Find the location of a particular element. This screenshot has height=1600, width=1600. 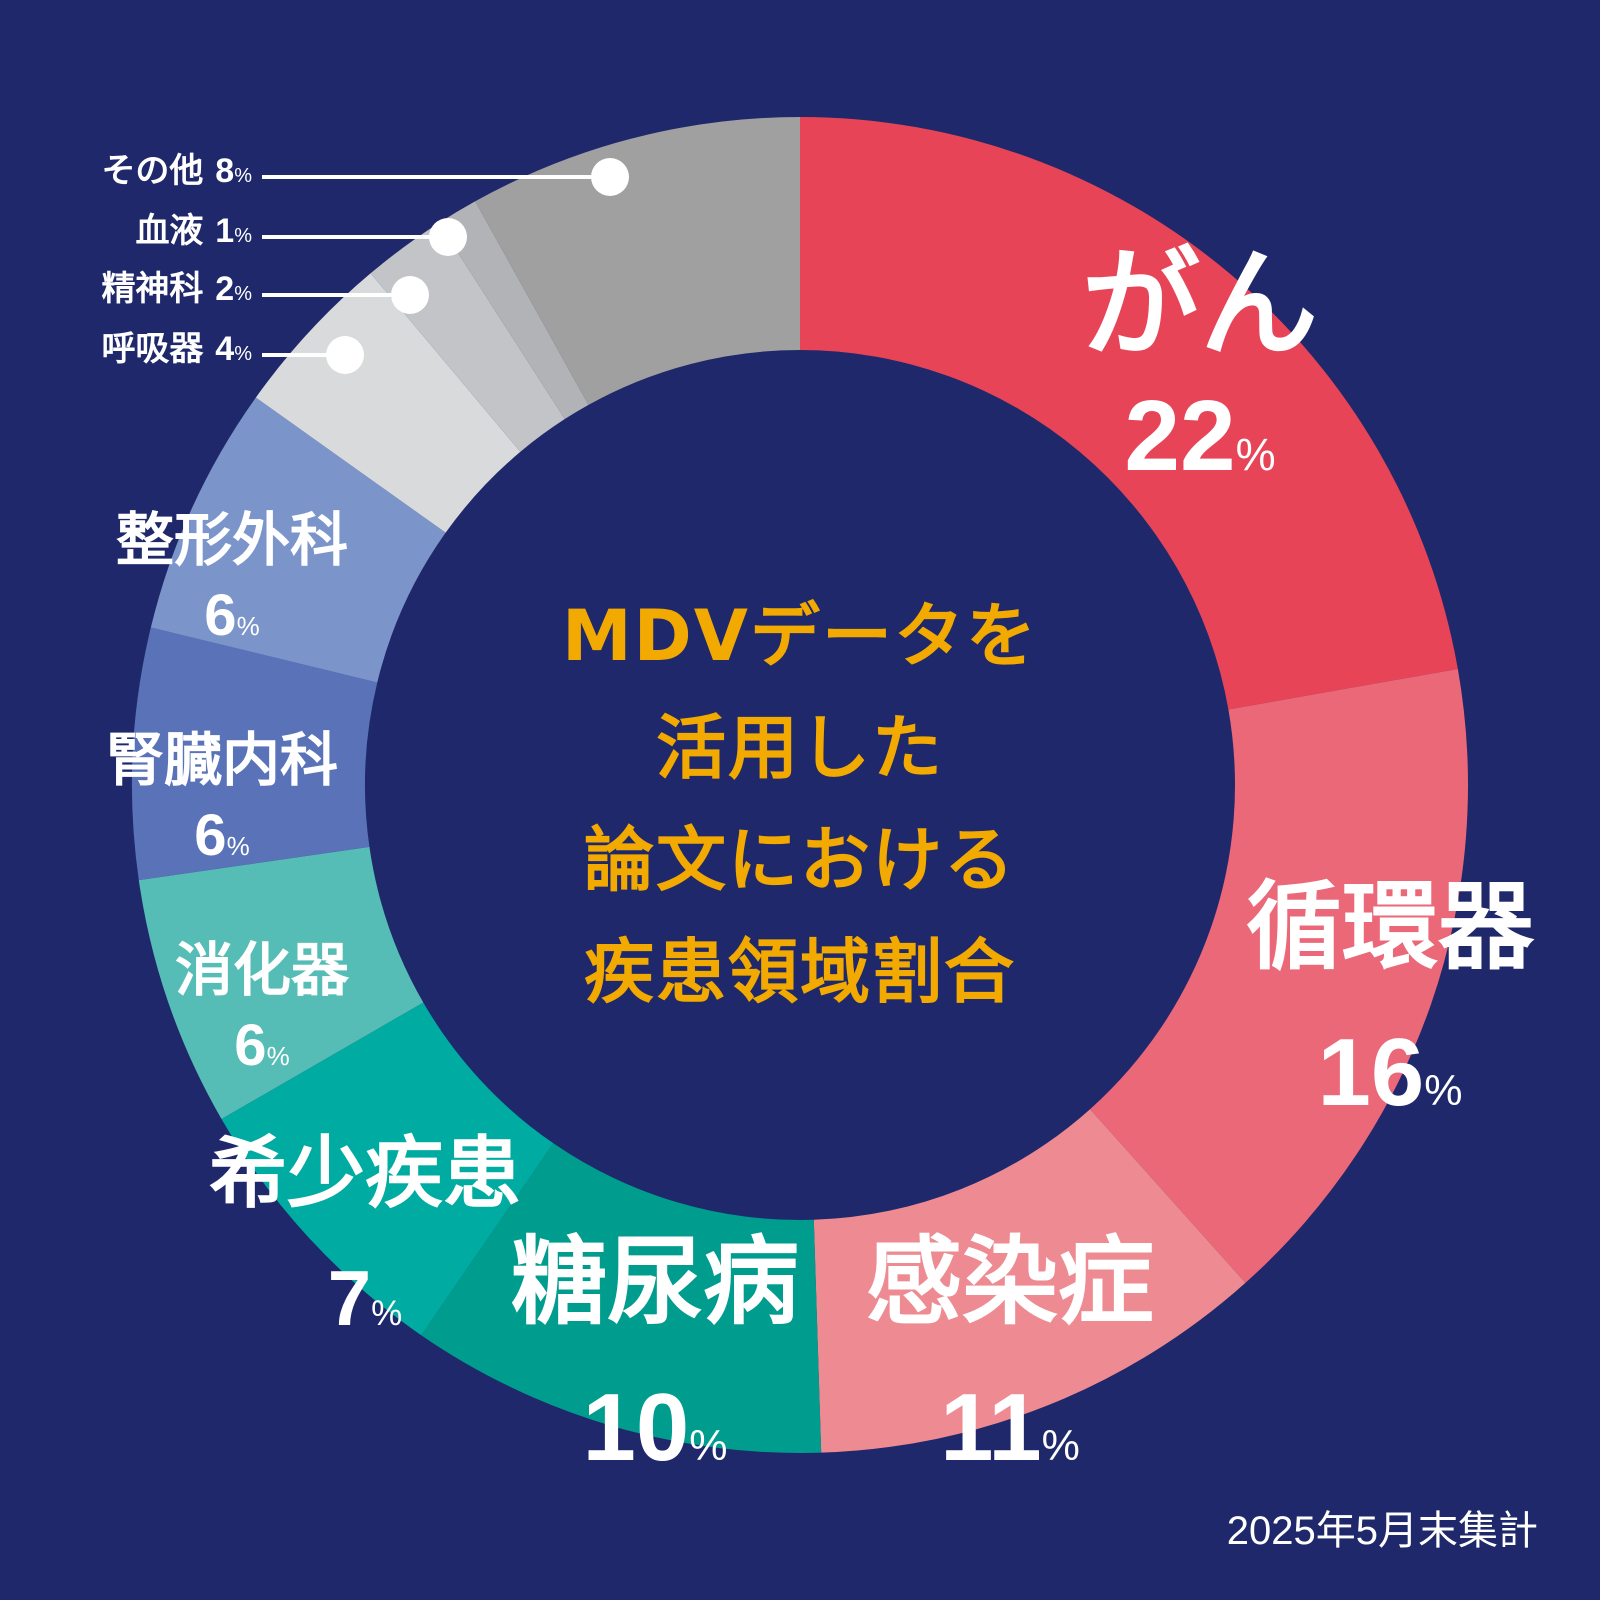

slice-label: 糖尿病 is located at coordinates (655, 1282).